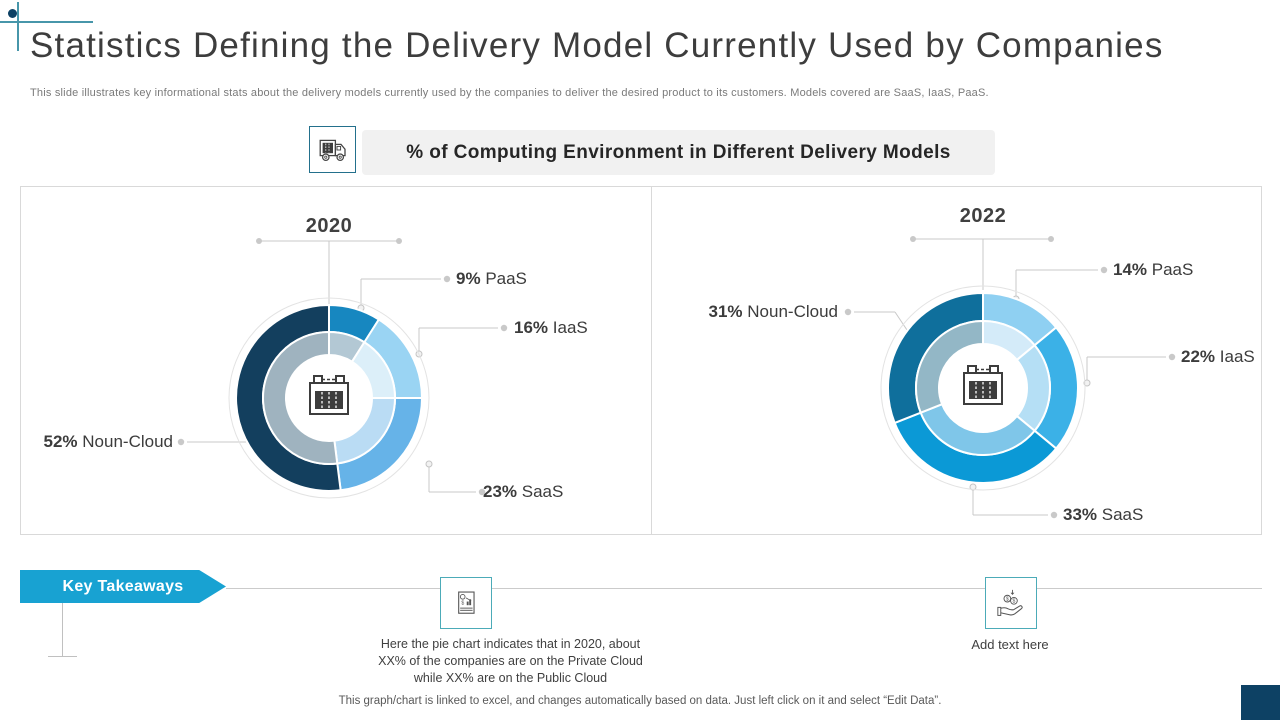 The width and height of the screenshot is (1280, 720). Describe the element at coordinates (1010, 644) in the screenshot. I see `add-text-placeholder: Add text here` at that location.